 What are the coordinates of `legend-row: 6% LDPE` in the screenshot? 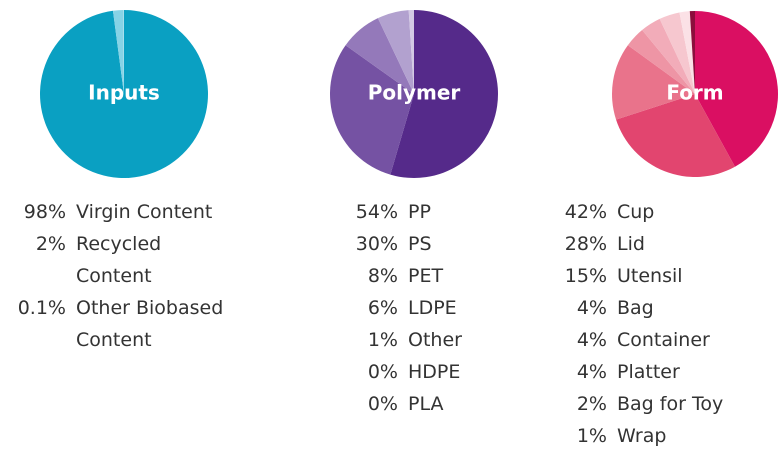 It's located at (443, 308).